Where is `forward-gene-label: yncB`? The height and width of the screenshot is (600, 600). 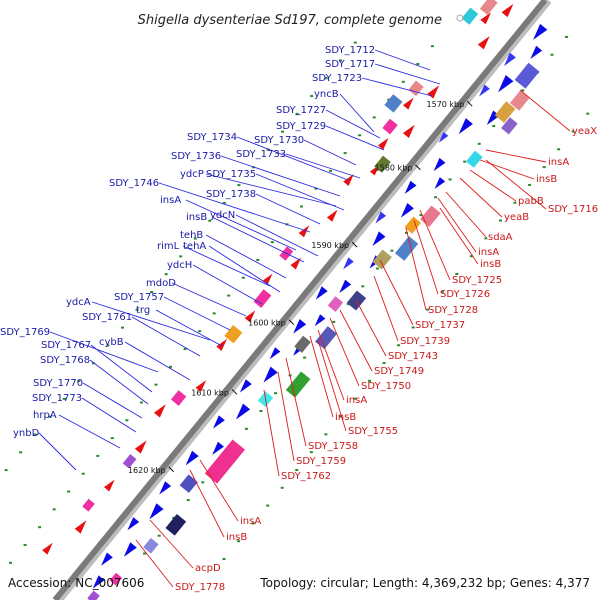 forward-gene-label: yncB is located at coordinates (326, 94).